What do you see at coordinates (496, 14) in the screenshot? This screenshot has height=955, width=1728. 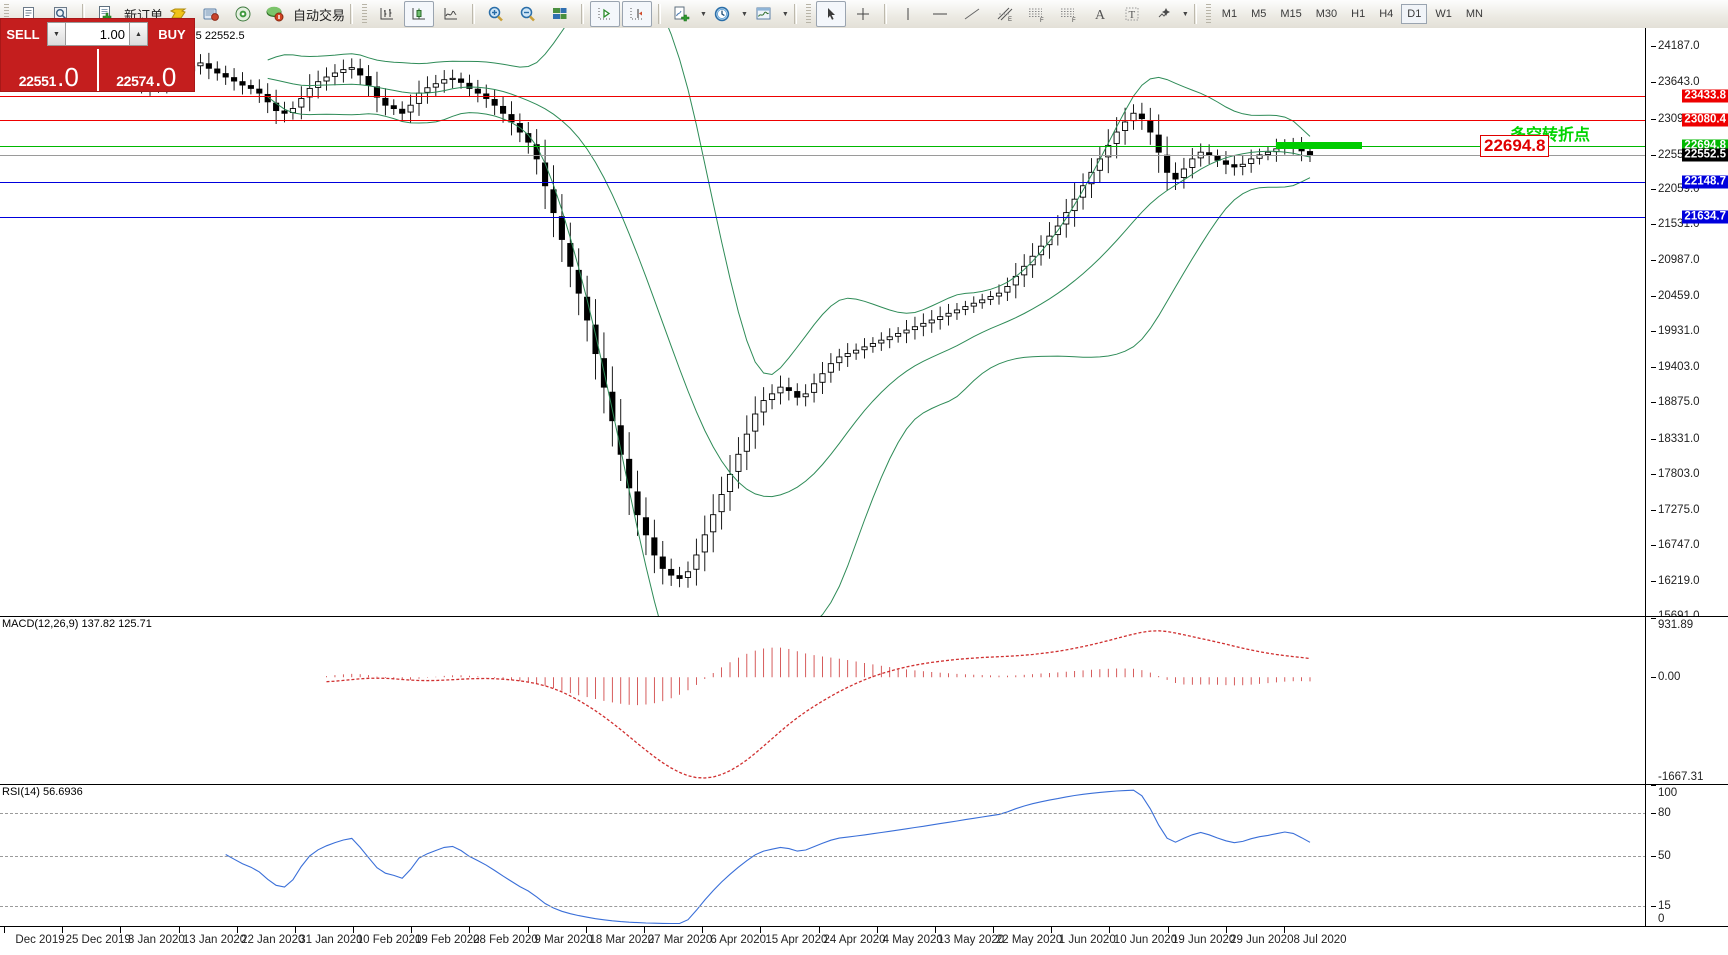 I see `zoom-in-icon` at bounding box center [496, 14].